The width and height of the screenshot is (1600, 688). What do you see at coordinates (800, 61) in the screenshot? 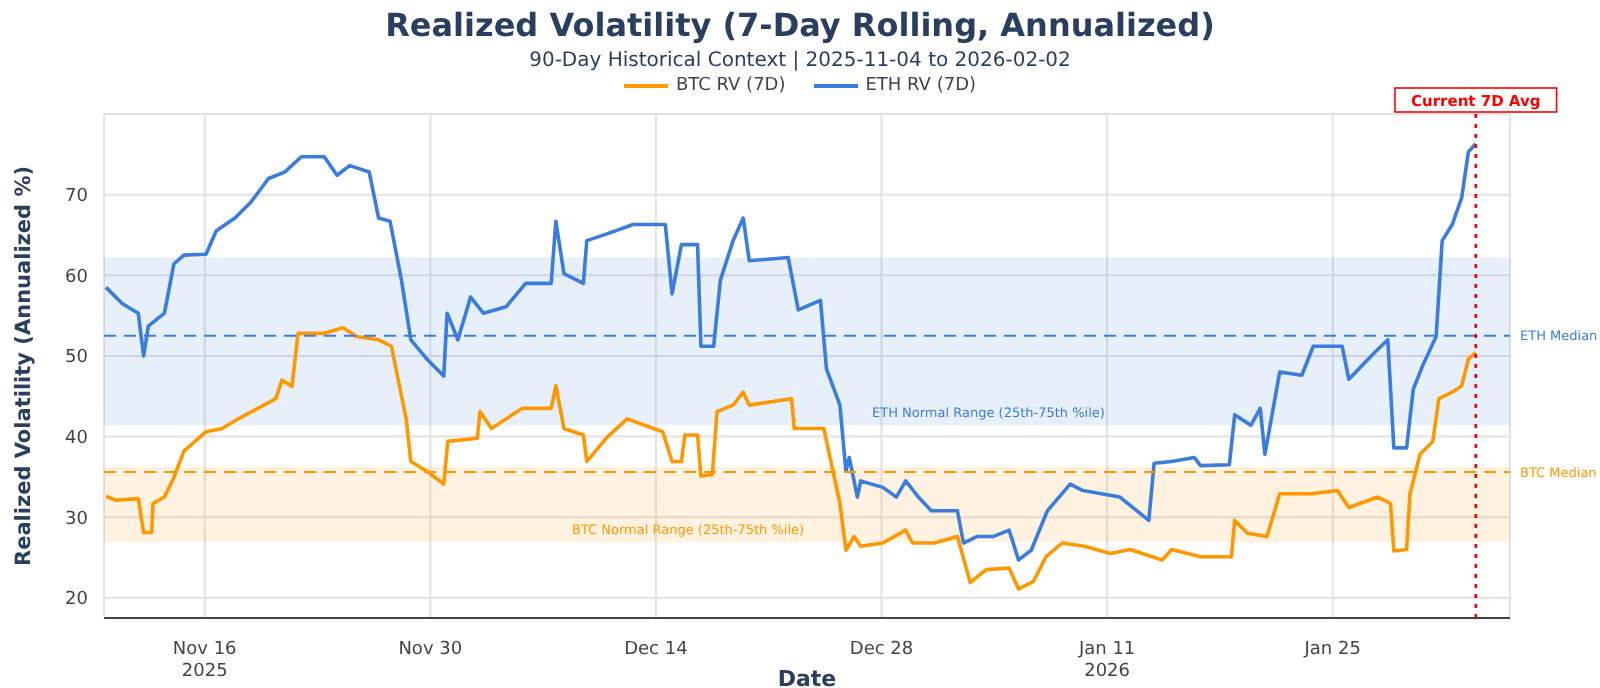
I see `chart-subtitle: 90-Day Historical Context | 2025-11-04 to 2026-02-02` at bounding box center [800, 61].